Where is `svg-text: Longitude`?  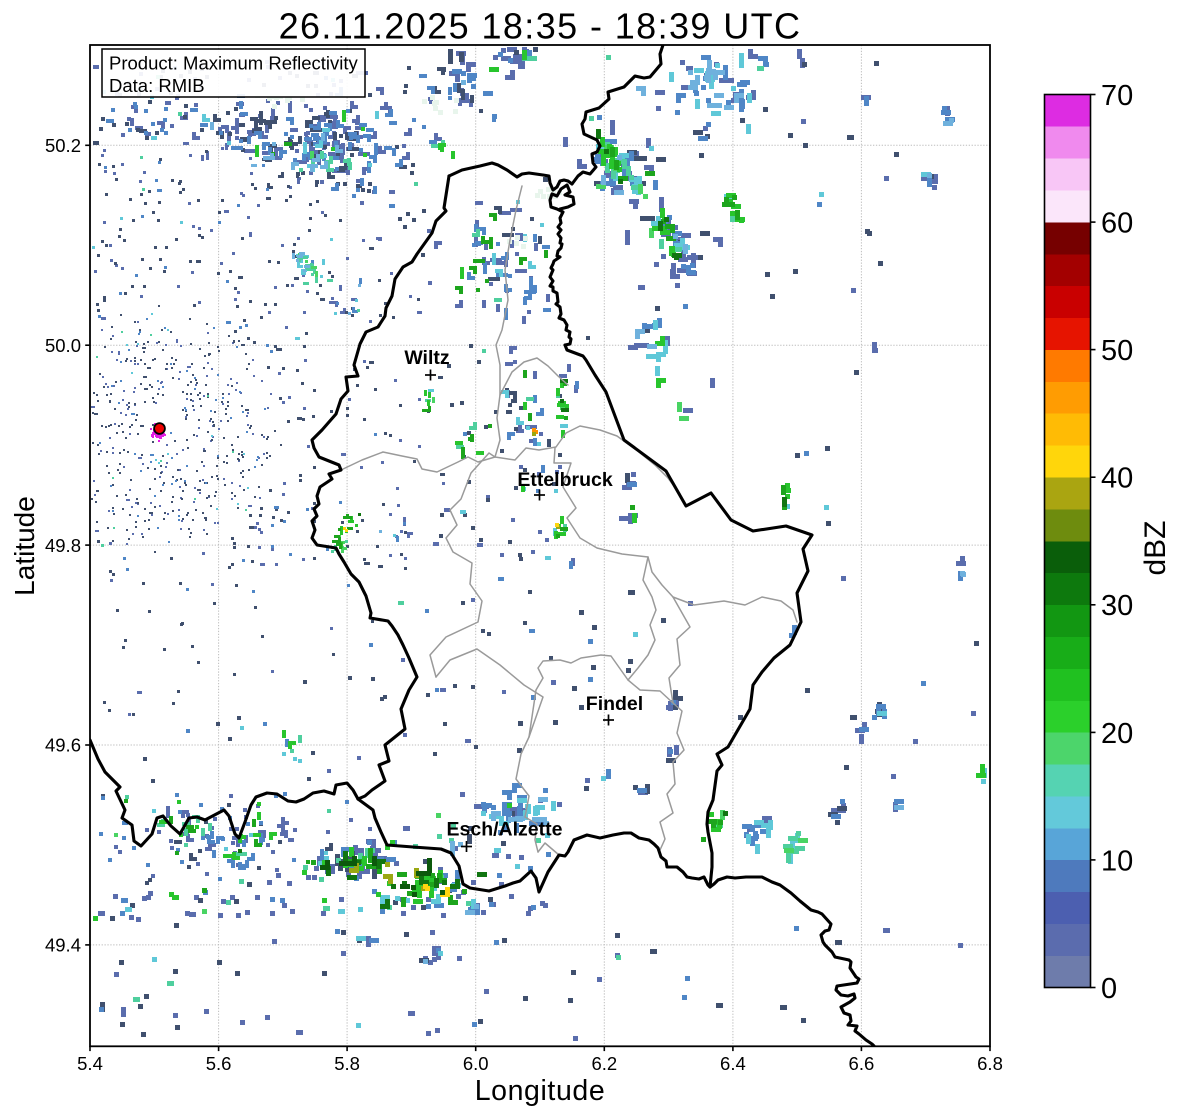
svg-text: Longitude is located at coordinates (540, 1091).